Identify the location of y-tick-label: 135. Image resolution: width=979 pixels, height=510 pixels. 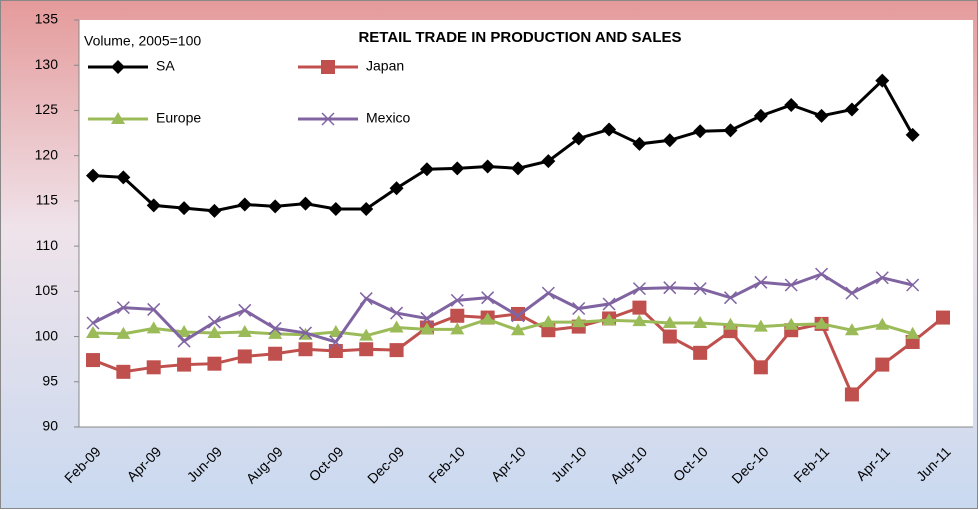
(47, 19).